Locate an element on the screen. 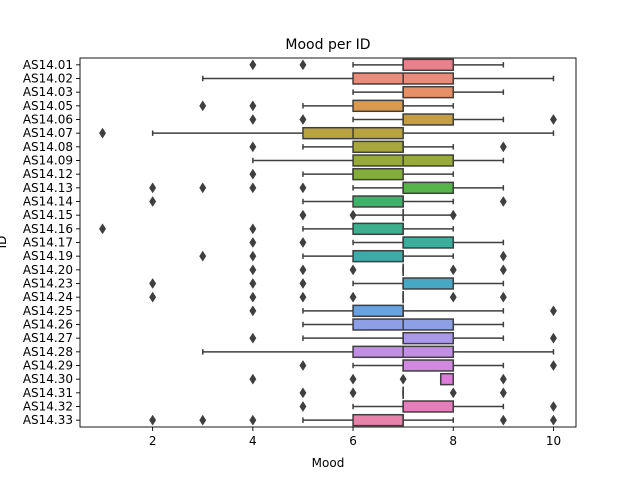 The width and height of the screenshot is (640, 480). y-tick-label: AS14.28 is located at coordinates (48, 352).